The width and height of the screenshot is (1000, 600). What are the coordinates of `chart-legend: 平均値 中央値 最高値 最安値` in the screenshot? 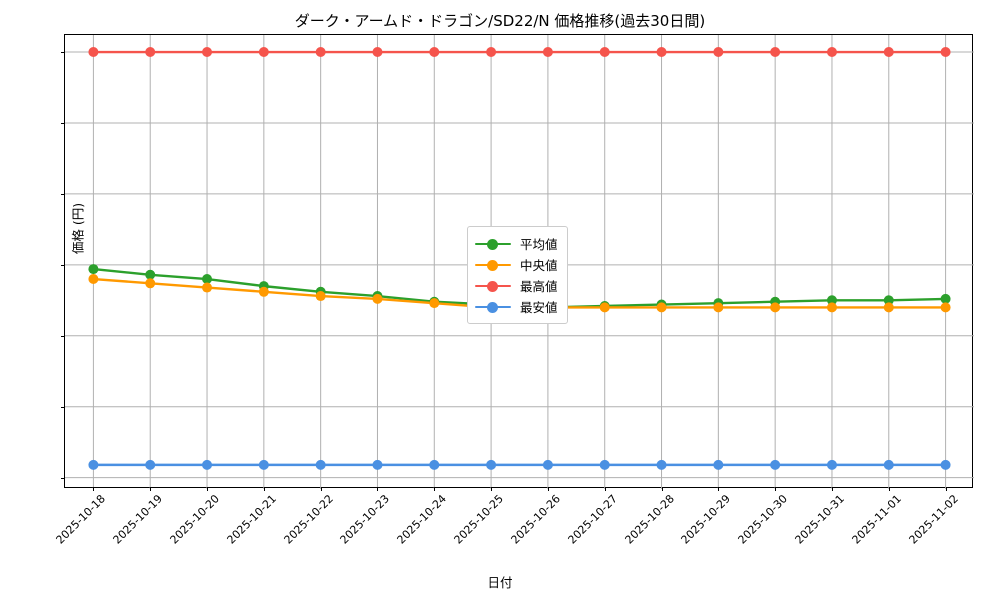 It's located at (517, 275).